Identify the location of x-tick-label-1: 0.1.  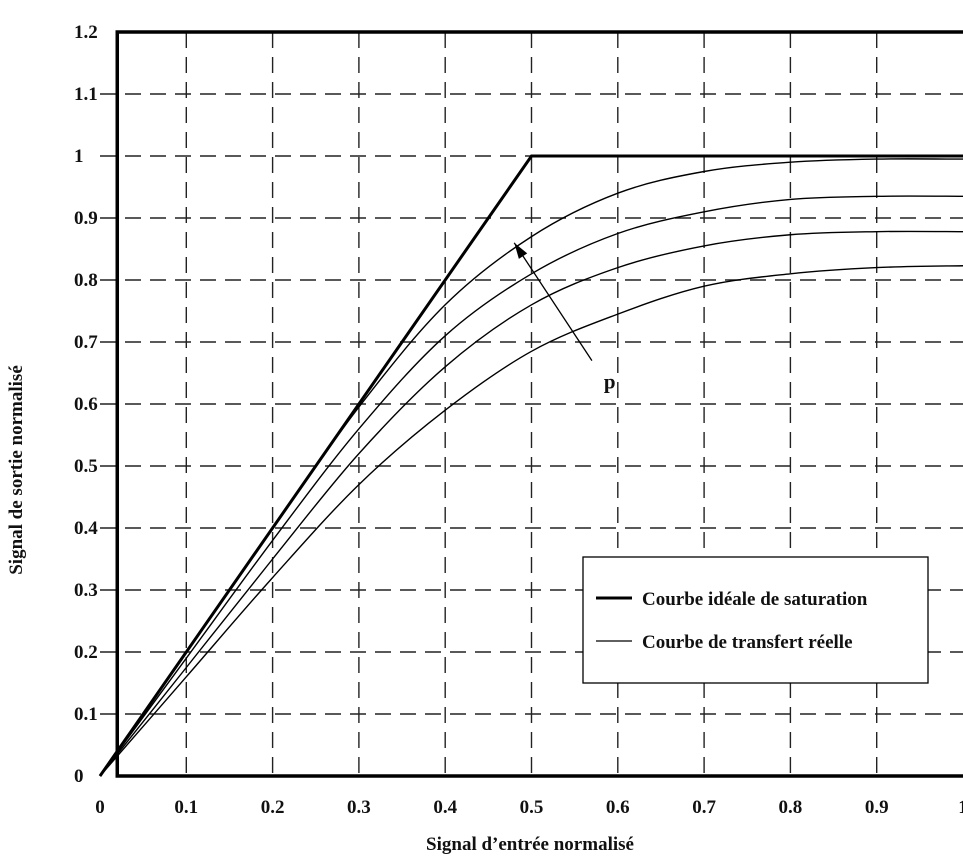
(186, 807).